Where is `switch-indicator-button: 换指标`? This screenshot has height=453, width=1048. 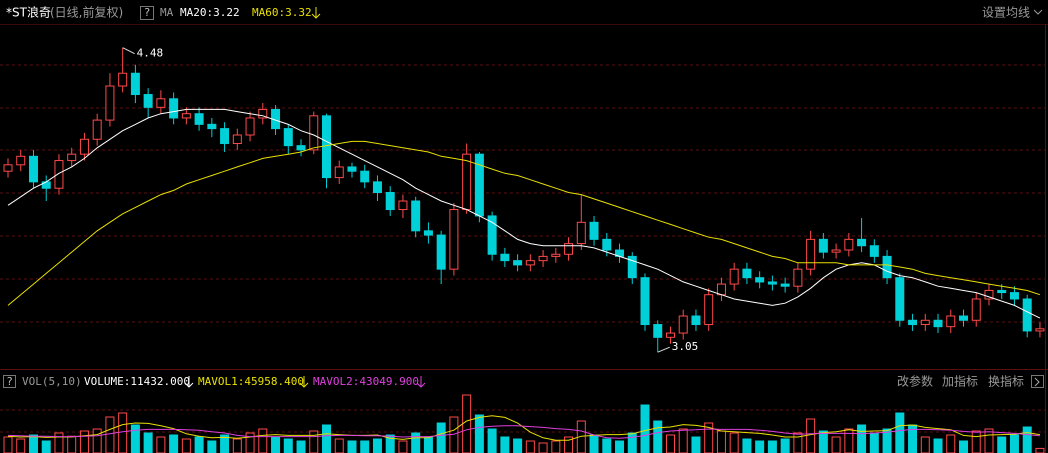 switch-indicator-button: 换指标 is located at coordinates (1006, 381).